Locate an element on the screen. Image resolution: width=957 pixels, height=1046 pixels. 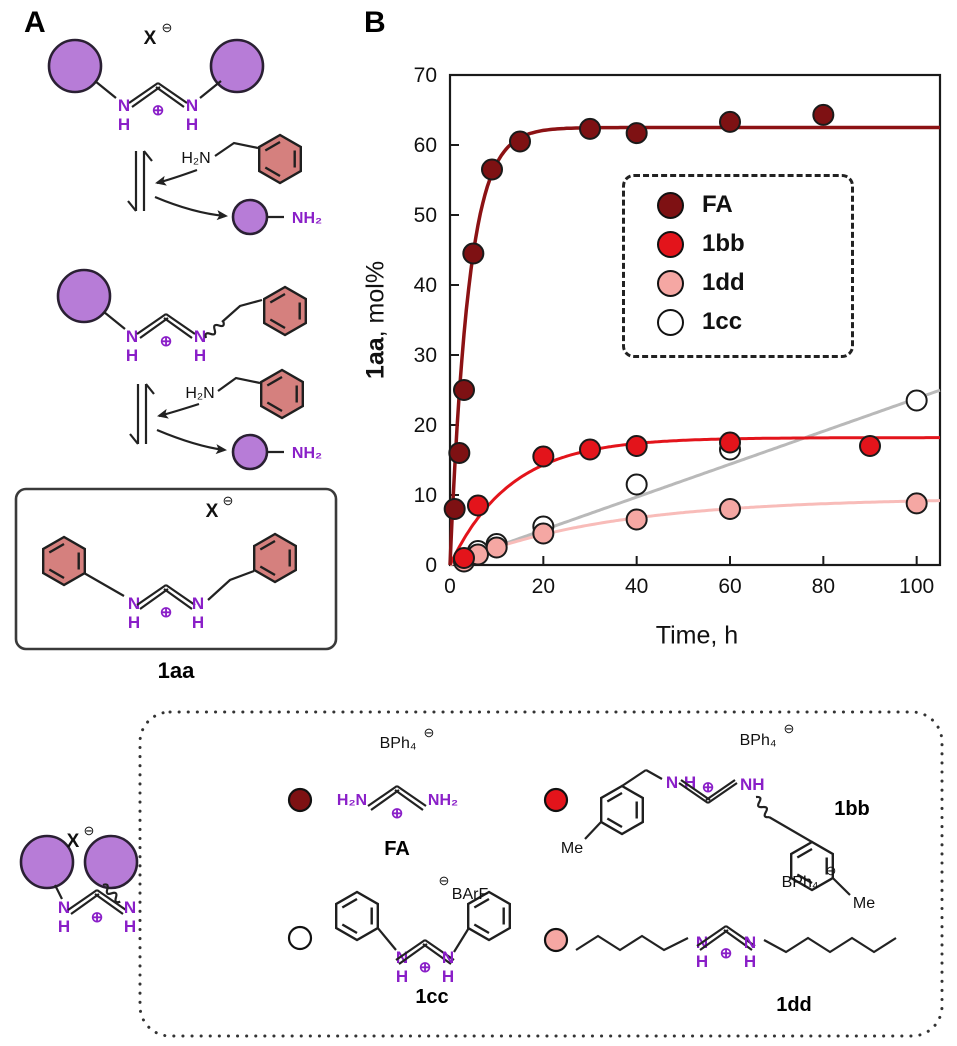
x-tick-label: 0 is located at coordinates (450, 586).